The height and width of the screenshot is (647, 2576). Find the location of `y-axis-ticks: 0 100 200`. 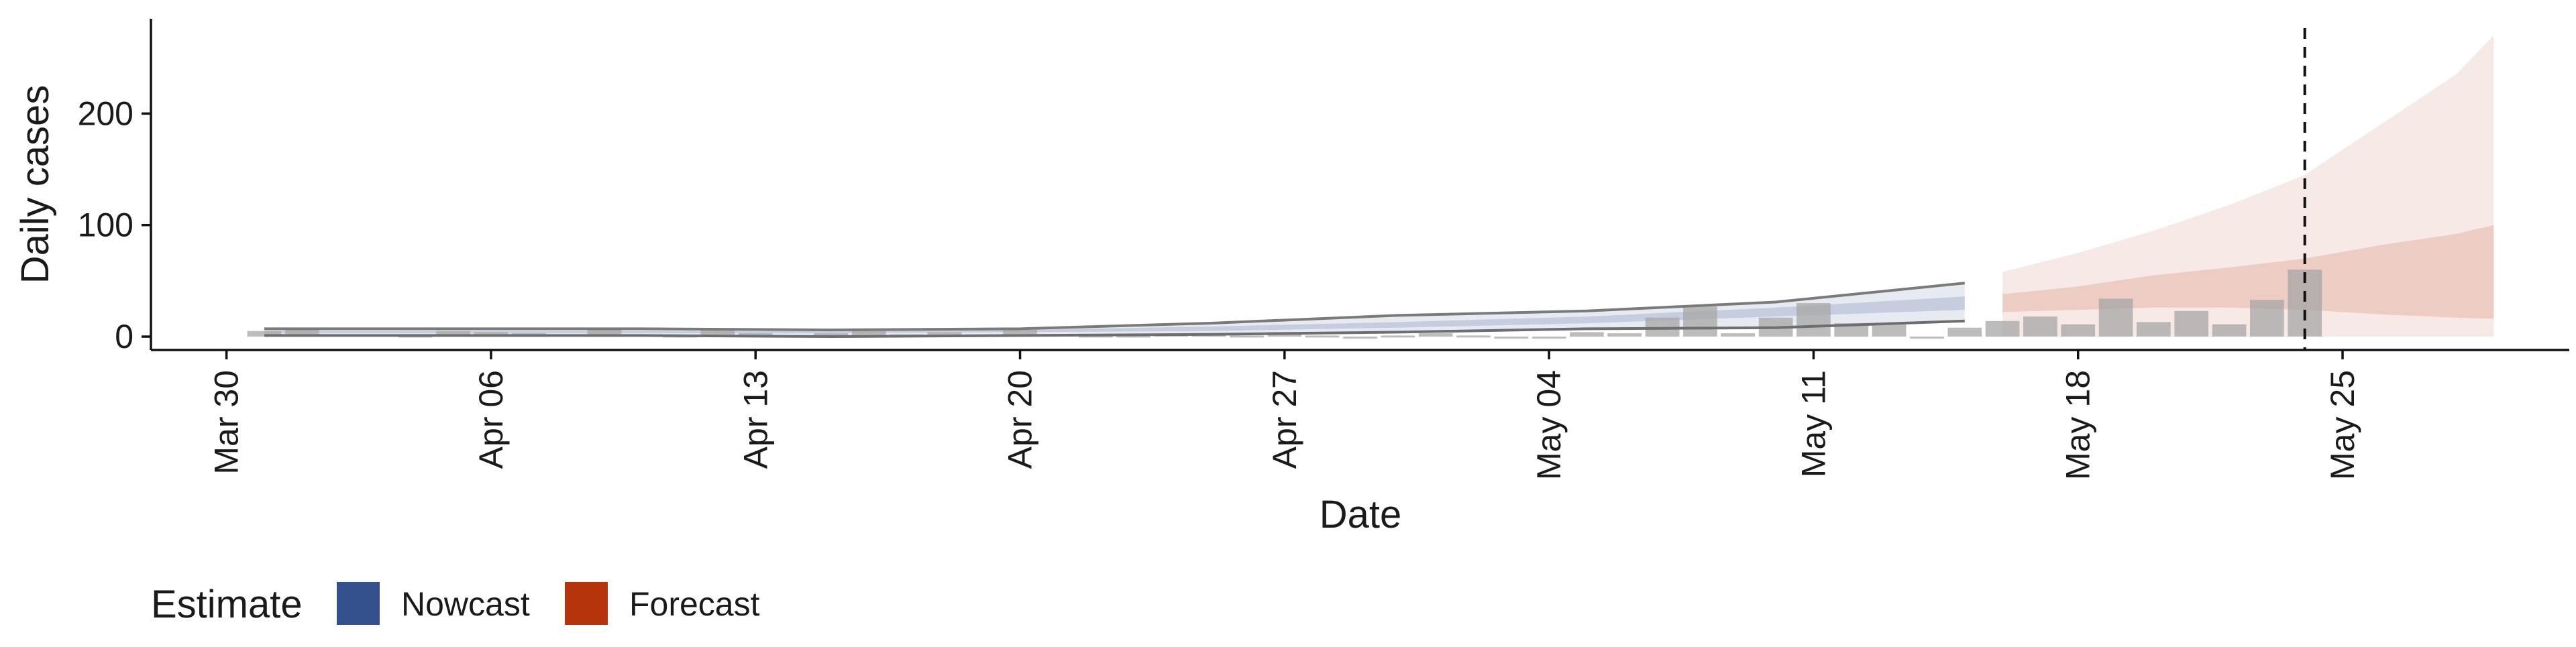

y-axis-ticks: 0 100 200 is located at coordinates (114, 225).